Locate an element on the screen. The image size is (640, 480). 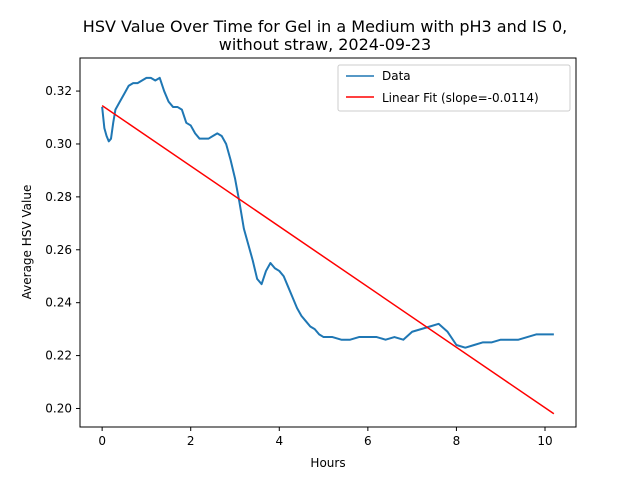
y-tick-label: 0.20 is located at coordinates (58, 408).